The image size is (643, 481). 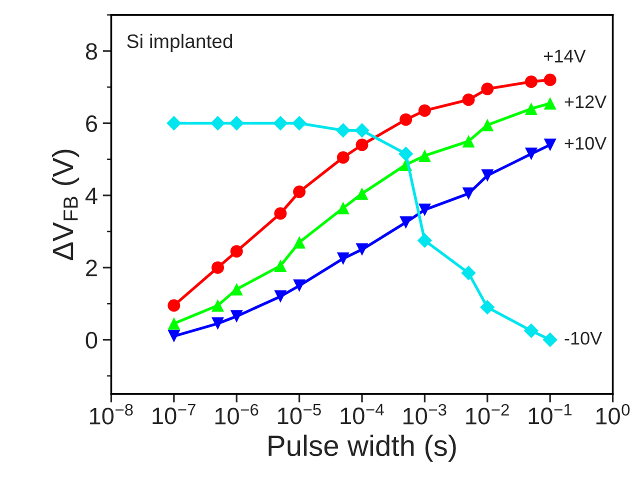 I want to click on x-tick-label: 10$^{−1}$, so click(x=550, y=414).